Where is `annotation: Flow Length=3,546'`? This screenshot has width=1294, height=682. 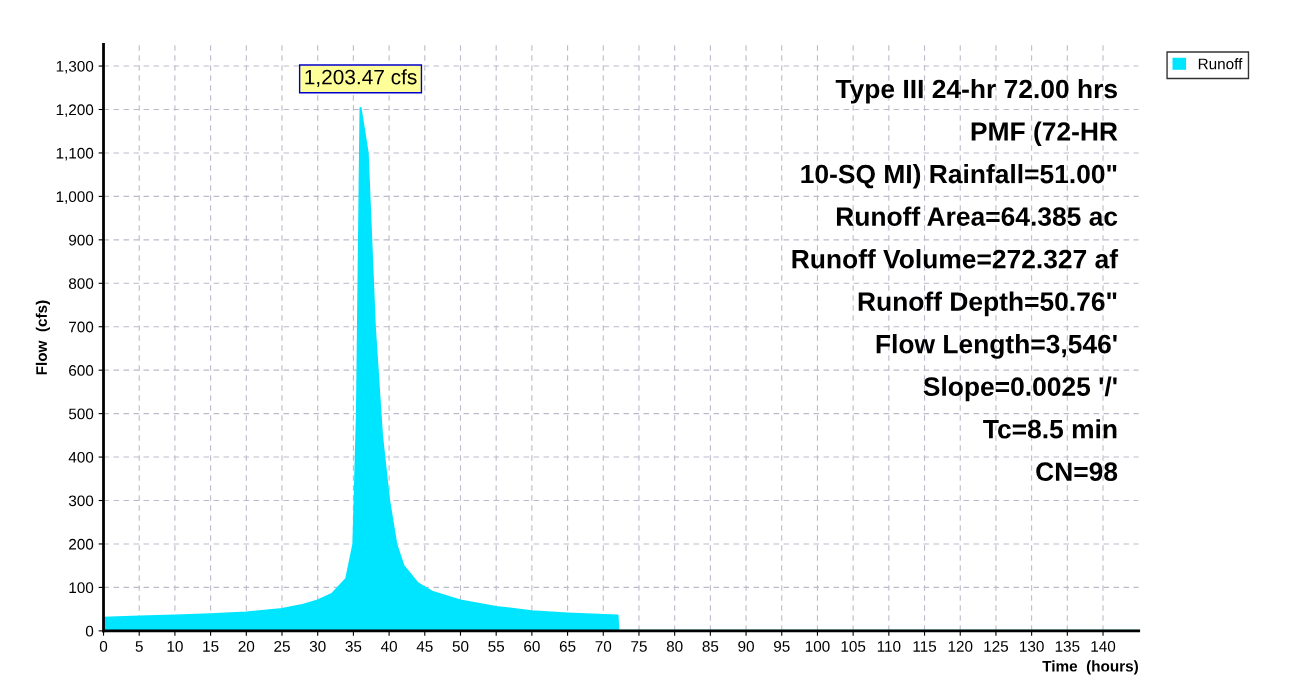
annotation: Flow Length=3,546' is located at coordinates (996, 346).